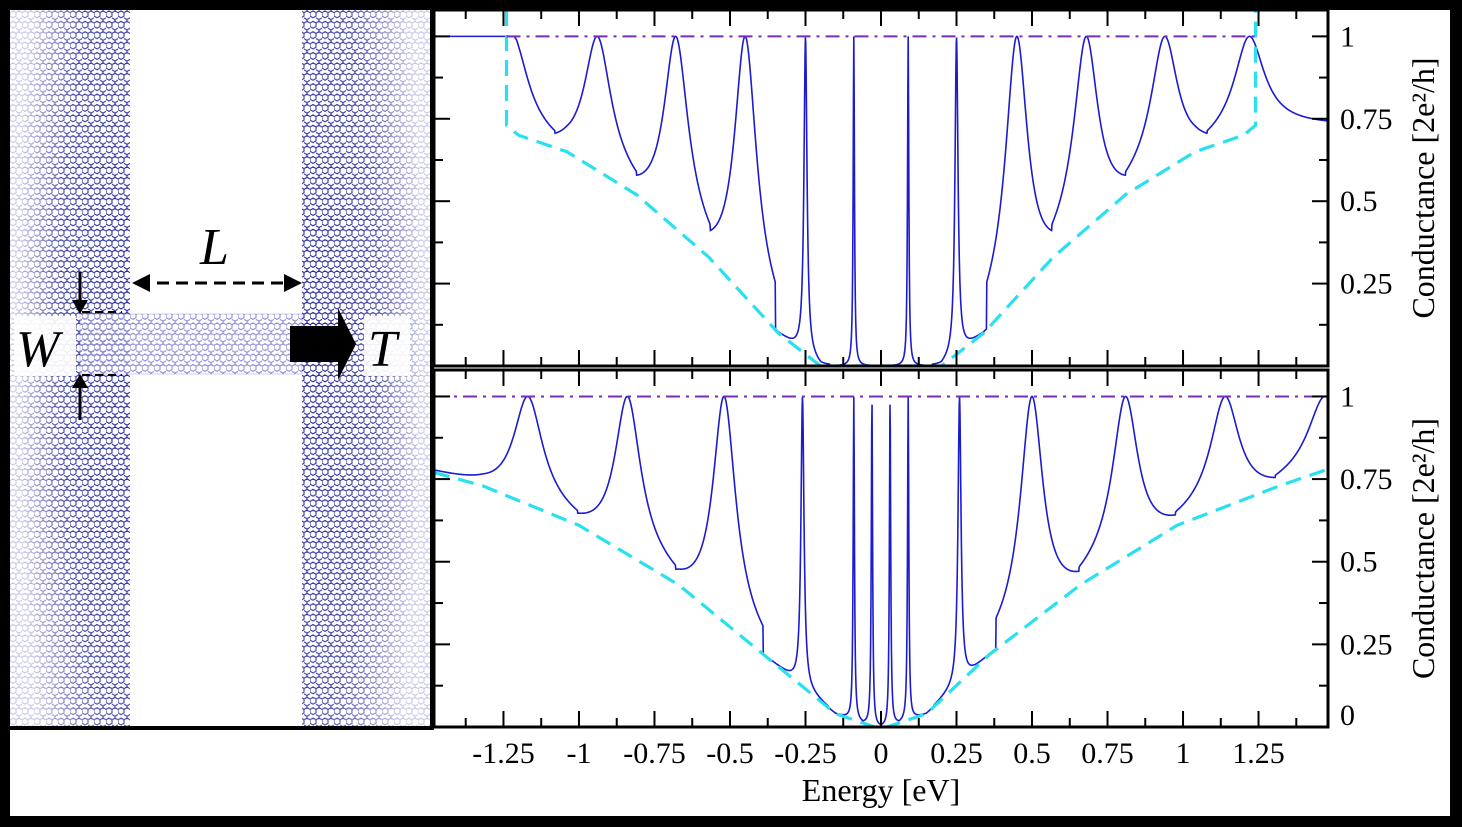 This screenshot has width=1462, height=827. Describe the element at coordinates (323, 344) in the screenshot. I see `transmission-arrow` at that location.